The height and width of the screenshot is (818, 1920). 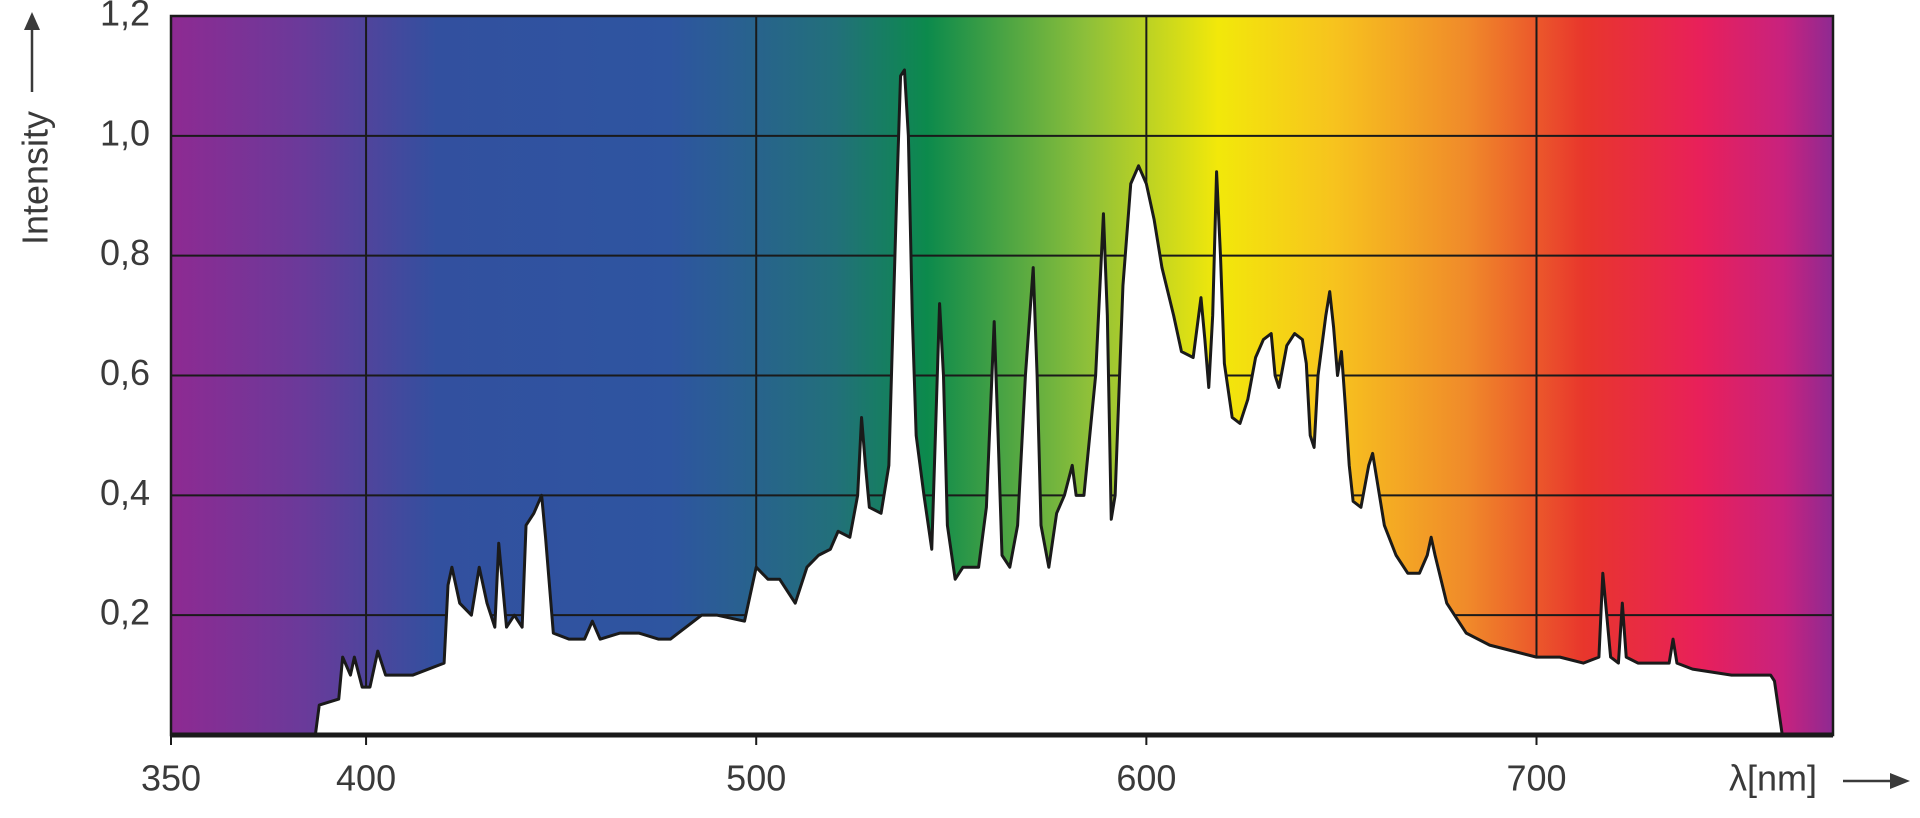 I want to click on y-axis-arrowhead, so click(x=32, y=21).